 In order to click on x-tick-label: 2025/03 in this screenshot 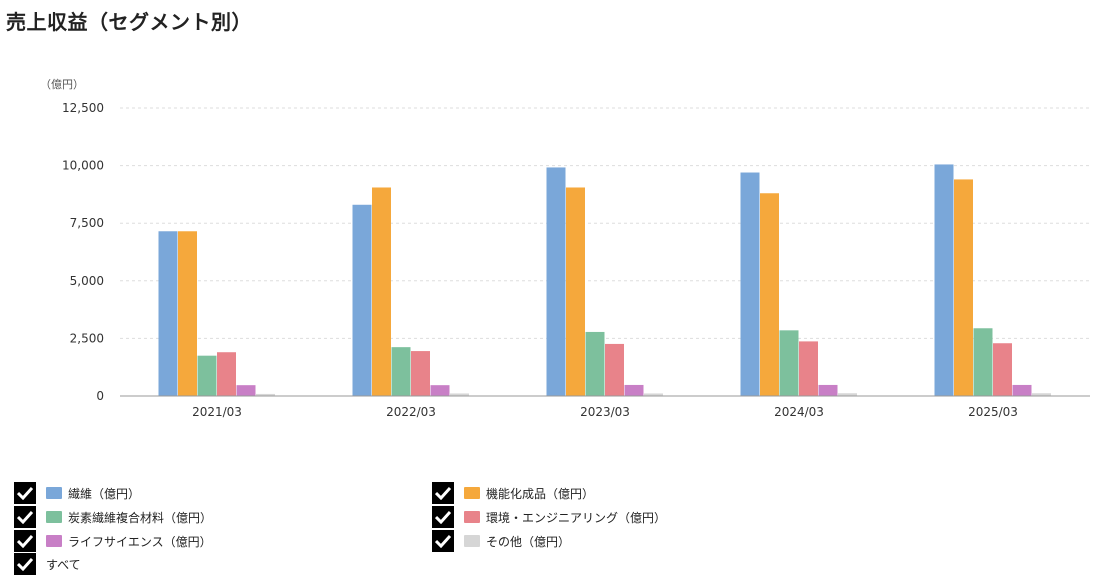, I will do `click(993, 412)`.